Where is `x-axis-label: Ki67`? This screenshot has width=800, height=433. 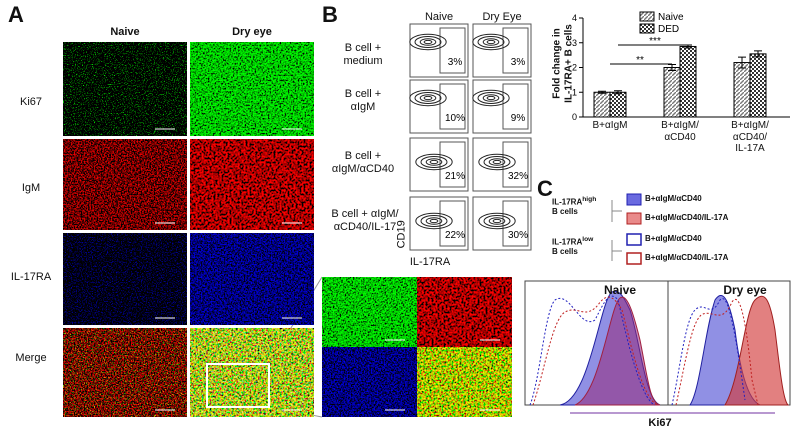
x-axis-label: Ki67 is located at coordinates (660, 423).